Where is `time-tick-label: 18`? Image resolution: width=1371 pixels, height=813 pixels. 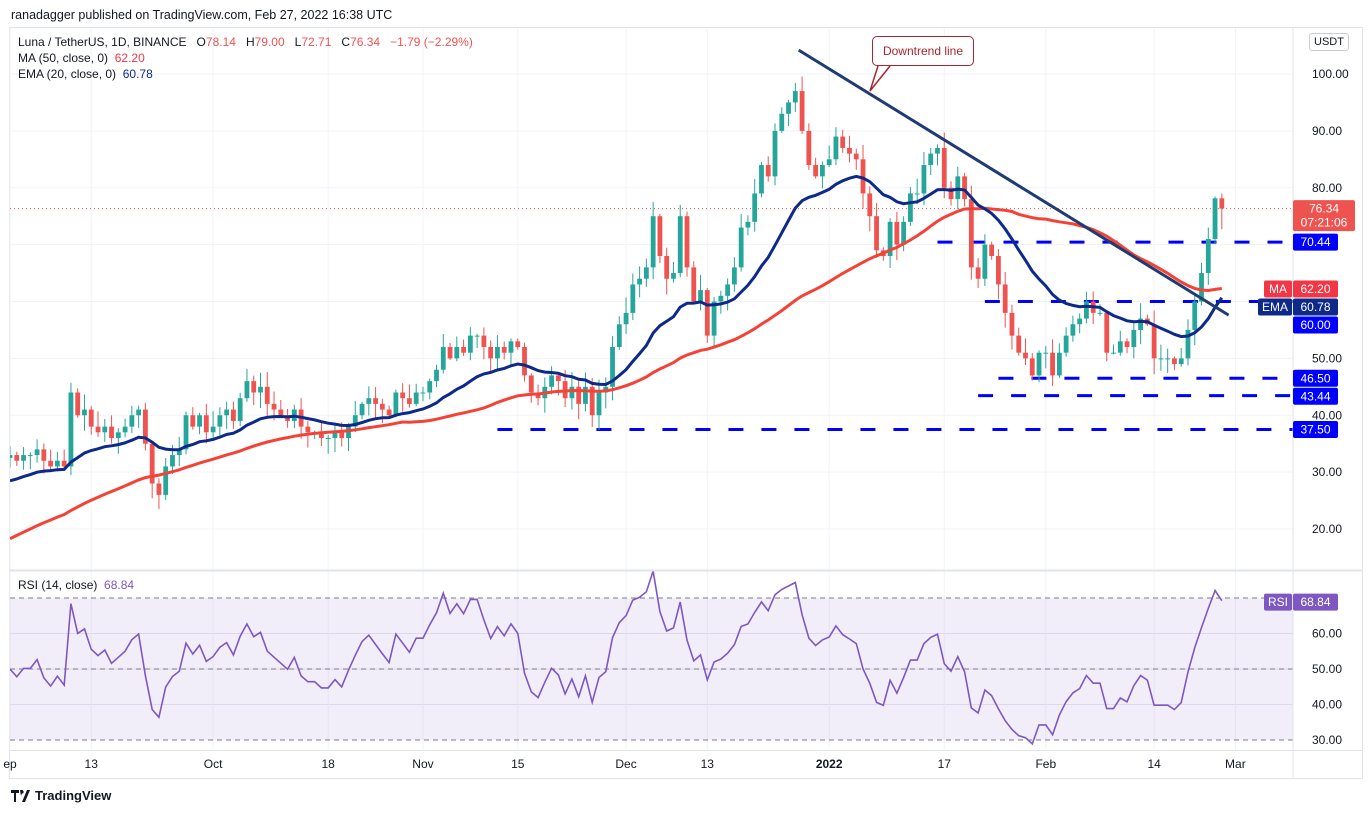
time-tick-label: 18 is located at coordinates (329, 764).